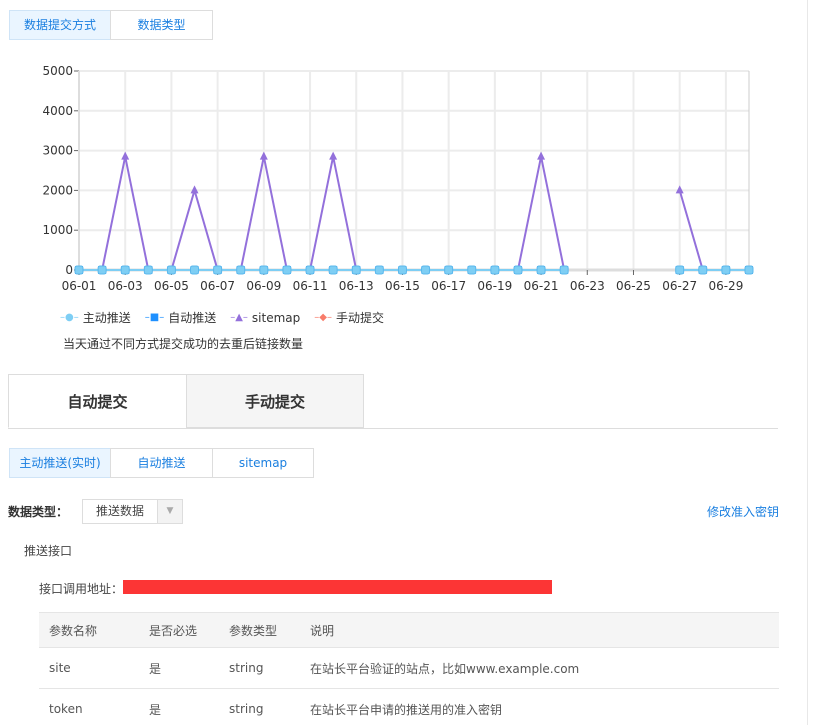  What do you see at coordinates (69, 317) in the screenshot?
I see `legend-circle-icon: –●–` at bounding box center [69, 317].